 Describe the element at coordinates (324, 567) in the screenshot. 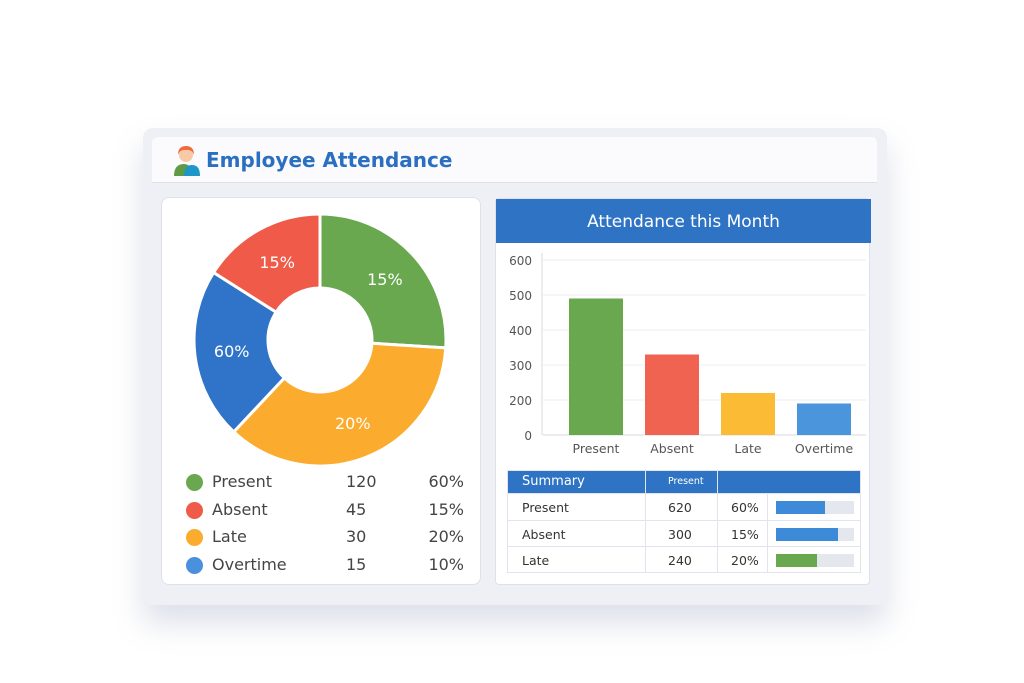

I see `legend-item: Overtime 15 10%` at that location.